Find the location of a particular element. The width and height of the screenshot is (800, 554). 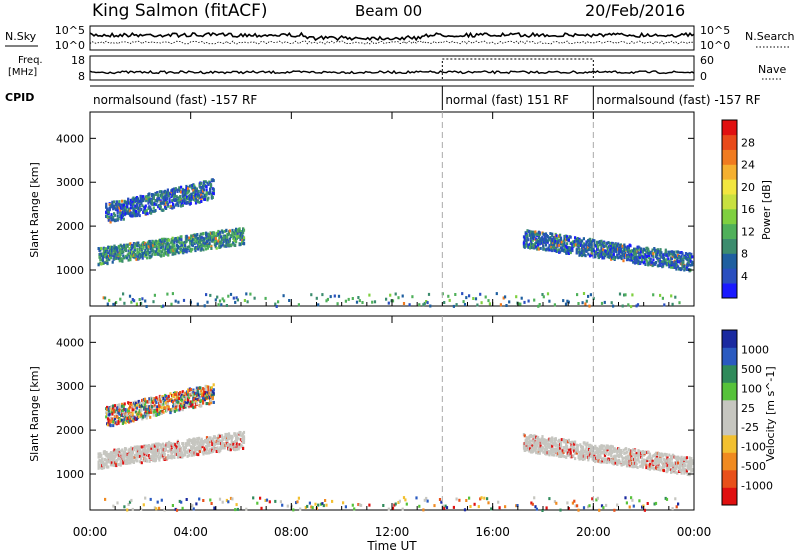

power-ylabel: Slant Range [km] is located at coordinates (34, 210).